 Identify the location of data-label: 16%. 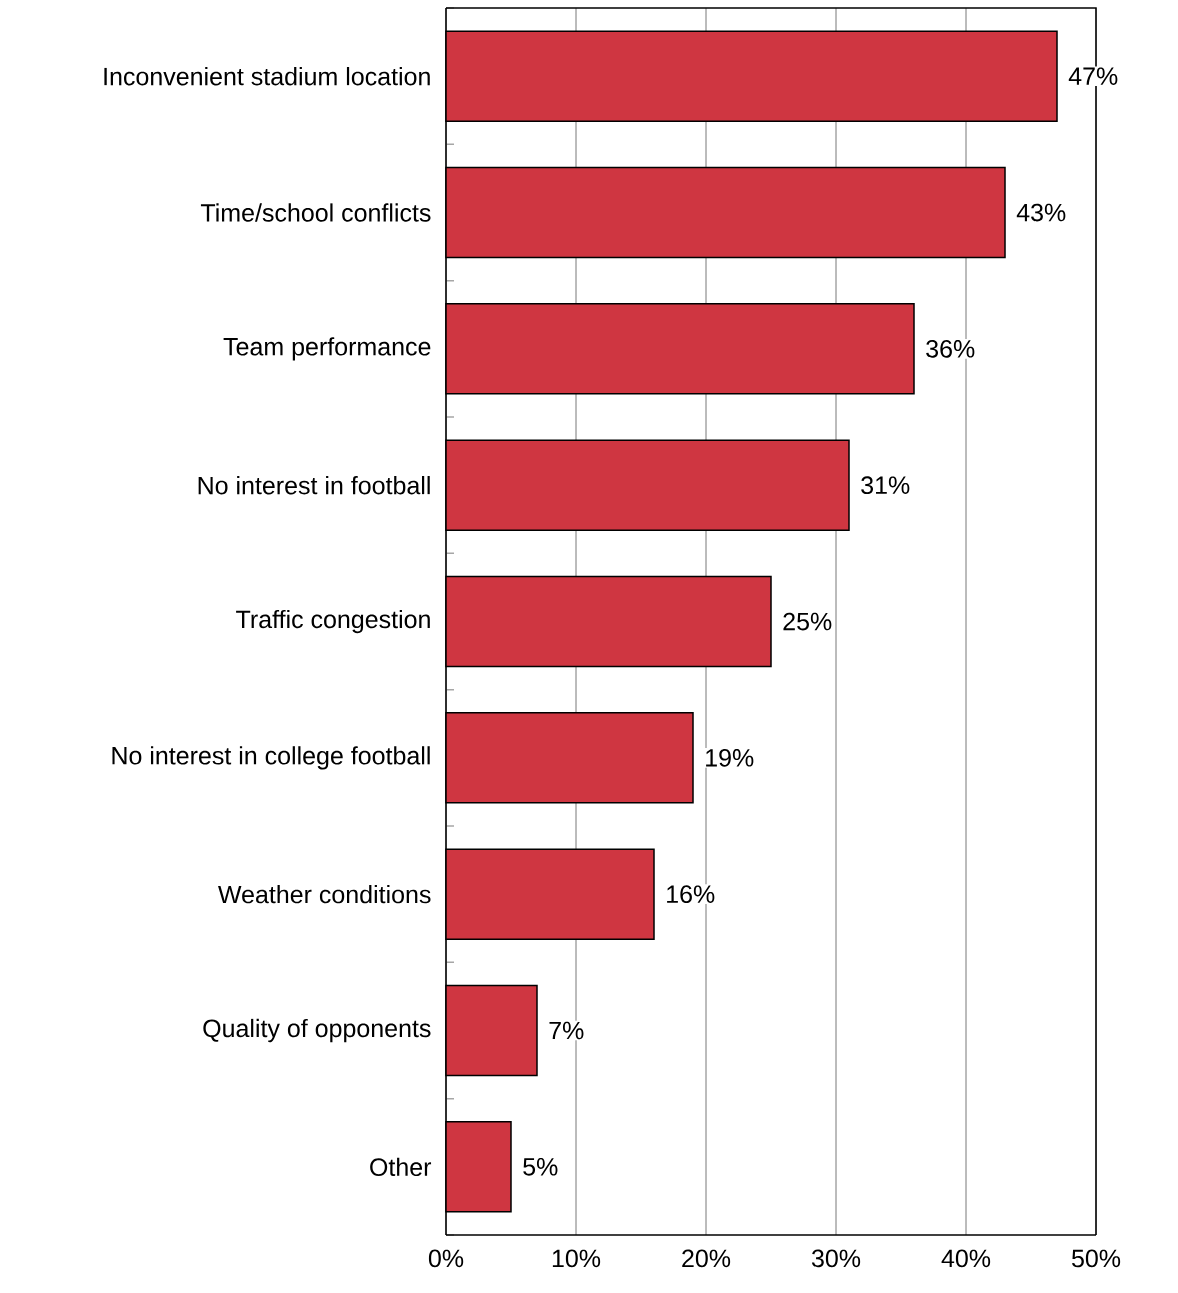
(691, 894).